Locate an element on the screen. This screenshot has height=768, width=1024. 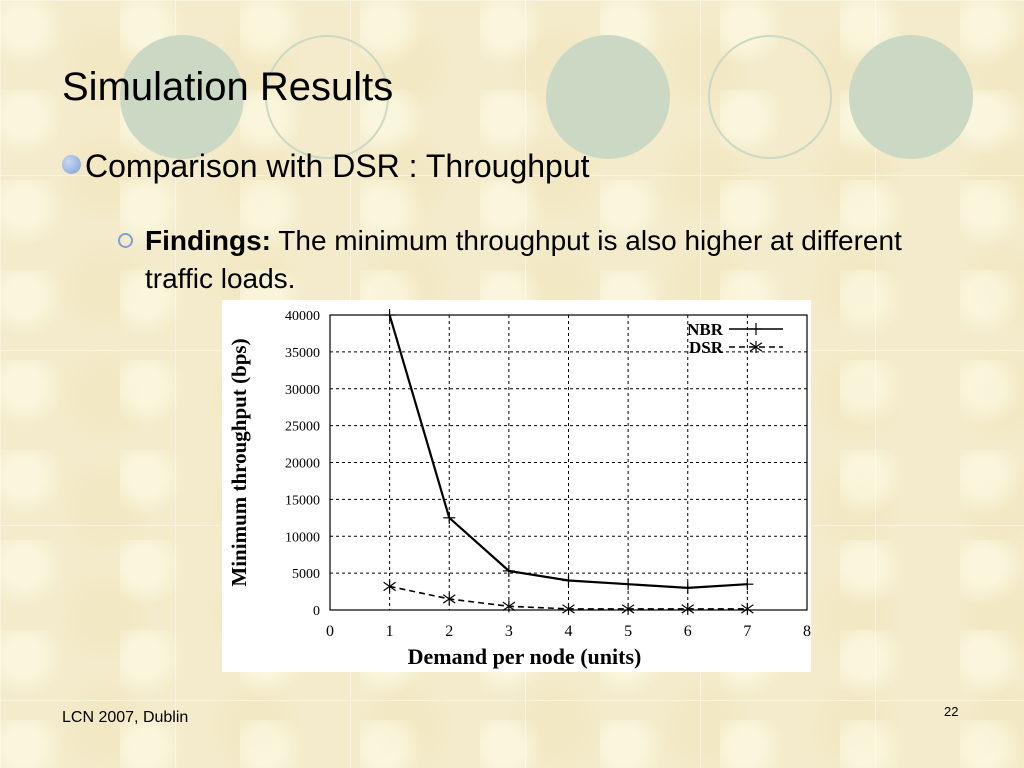
x-tick-label: 6 is located at coordinates (688, 631).